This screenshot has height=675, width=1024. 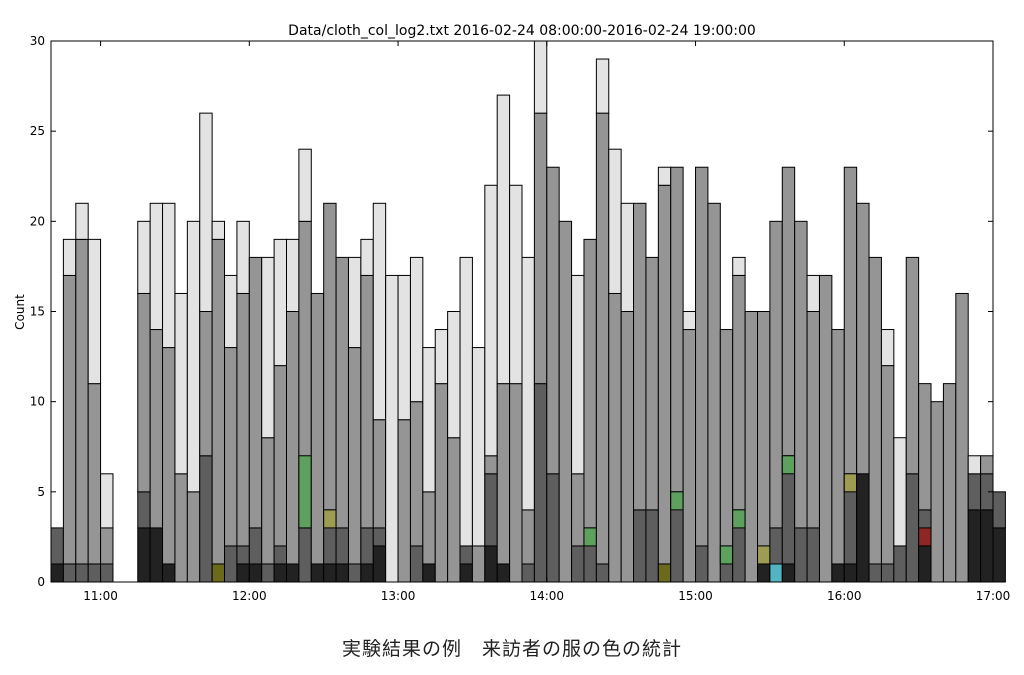 I want to click on bar-16:30, so click(x=925, y=483).